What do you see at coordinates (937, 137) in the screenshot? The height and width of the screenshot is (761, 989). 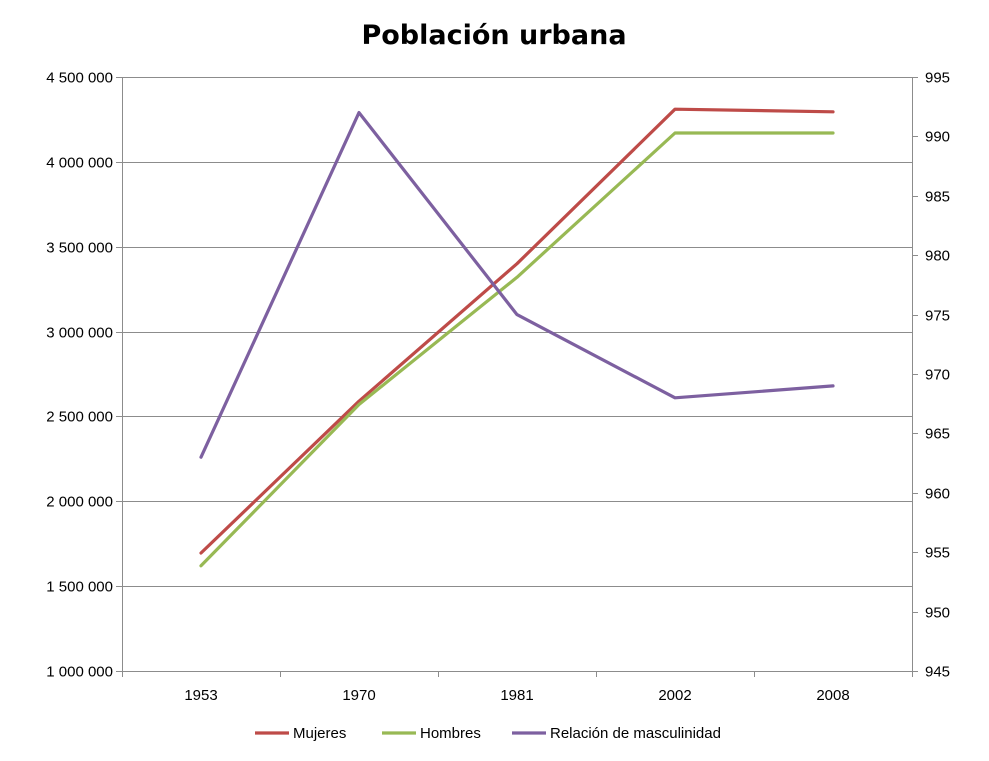 I see `y-right-tick-label: 990` at bounding box center [937, 137].